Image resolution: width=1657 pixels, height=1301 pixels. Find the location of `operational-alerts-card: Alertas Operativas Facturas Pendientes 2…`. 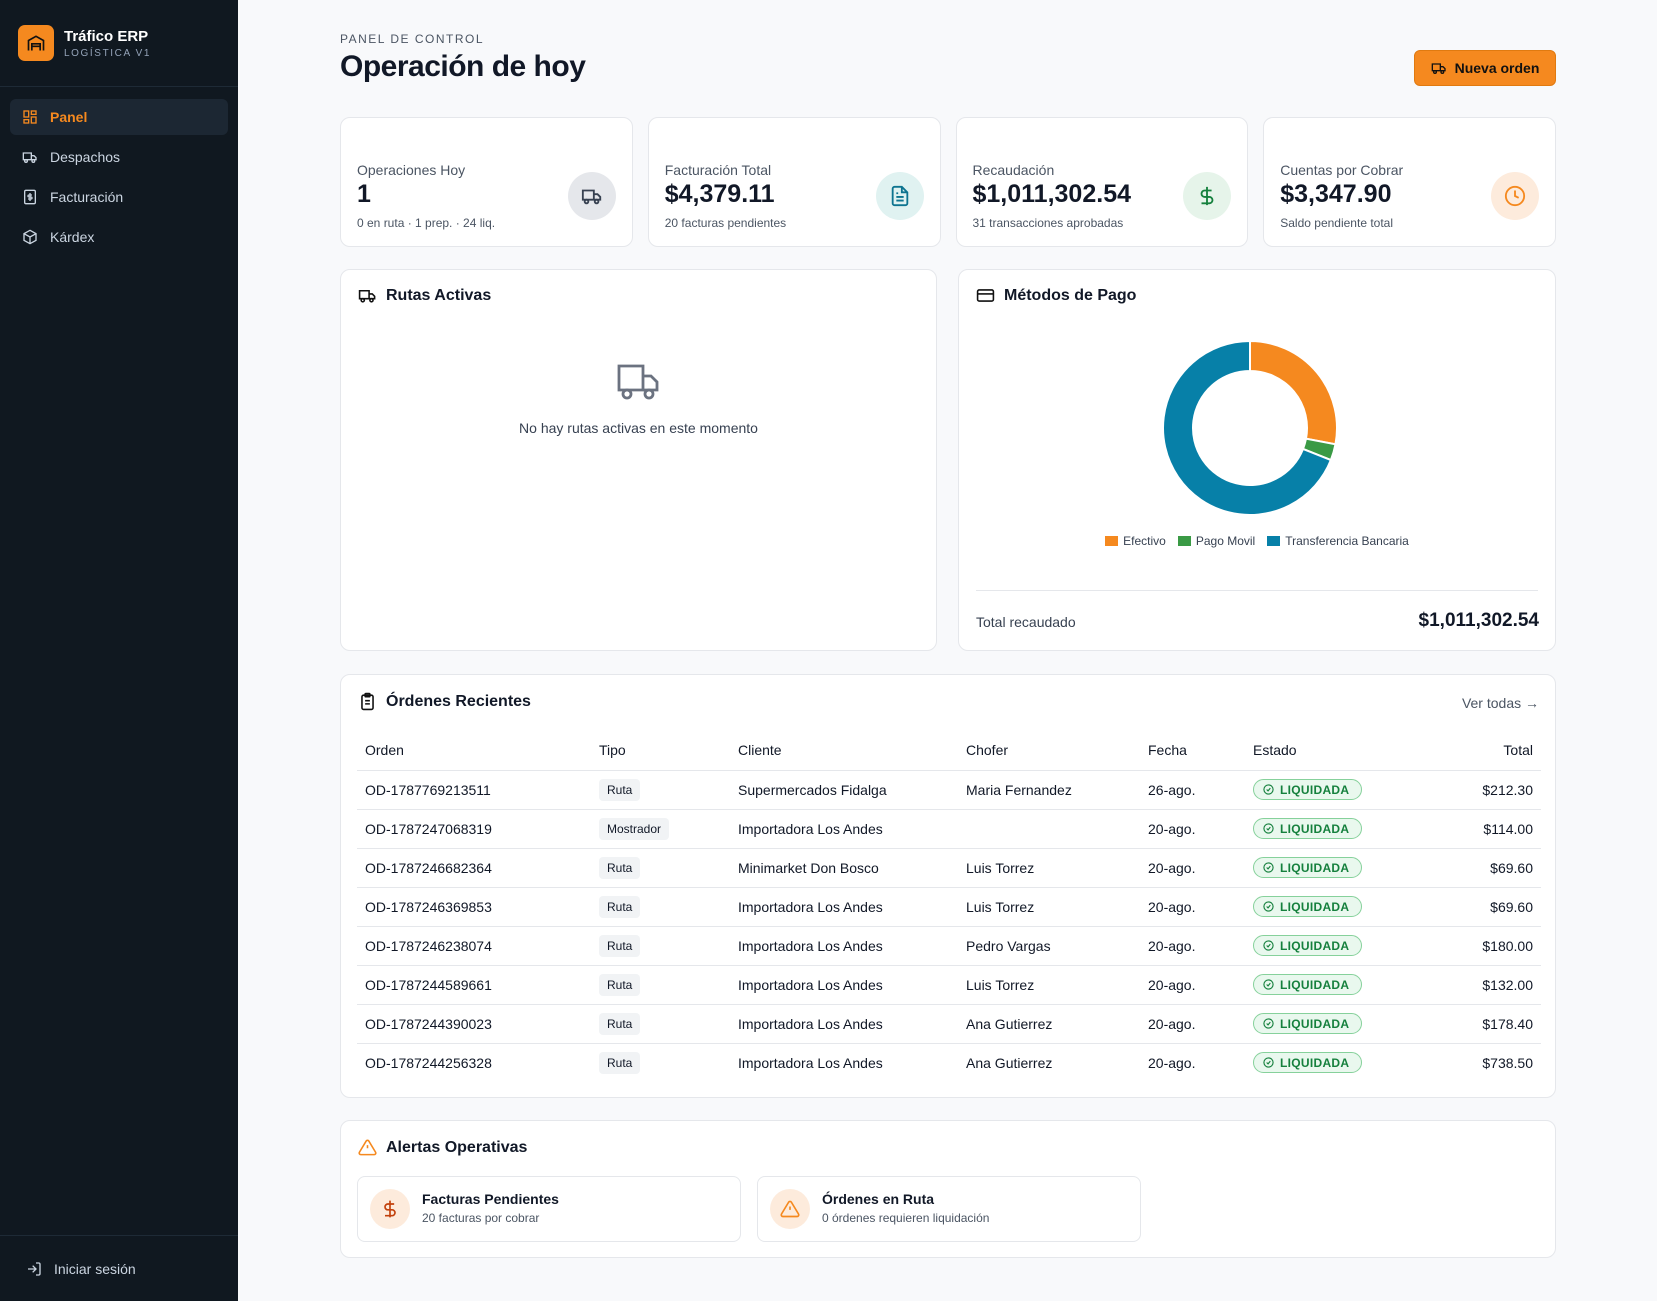

operational-alerts-card: Alertas Operativas Facturas Pendientes 2… is located at coordinates (948, 1189).